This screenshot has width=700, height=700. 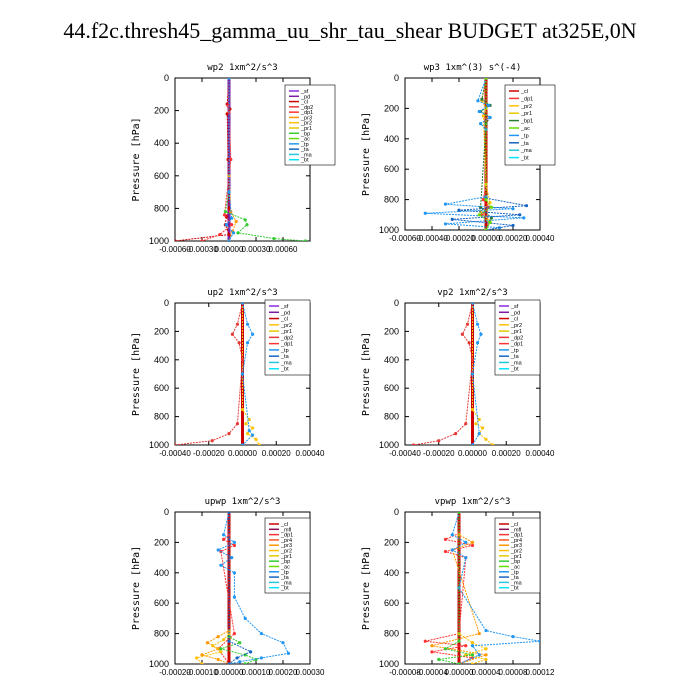 I want to click on y-tick-label: 600, so click(x=391, y=603).